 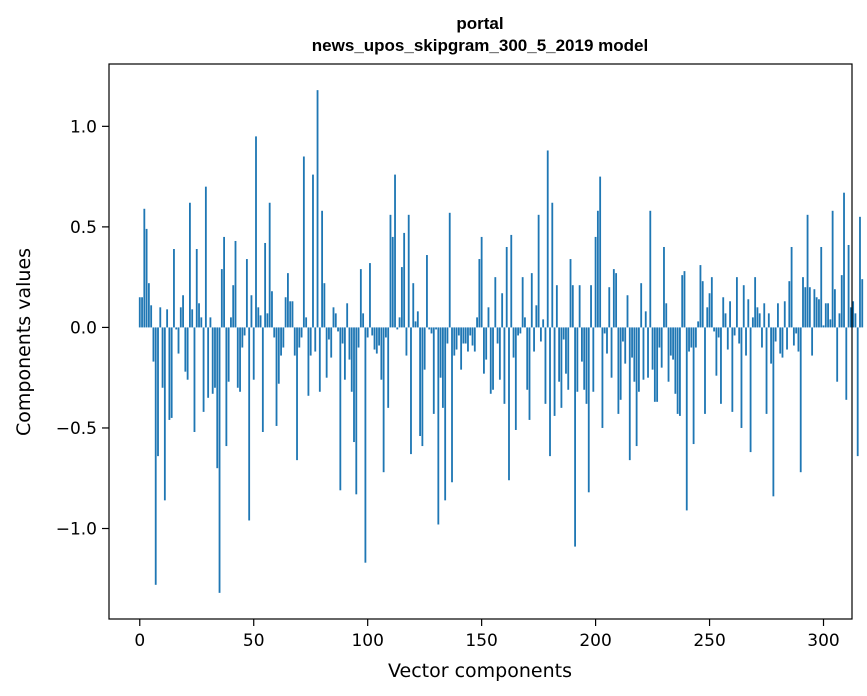 I want to click on x-axis-ticks: 0 50 100 150 200 250 300, so click(x=487, y=635).